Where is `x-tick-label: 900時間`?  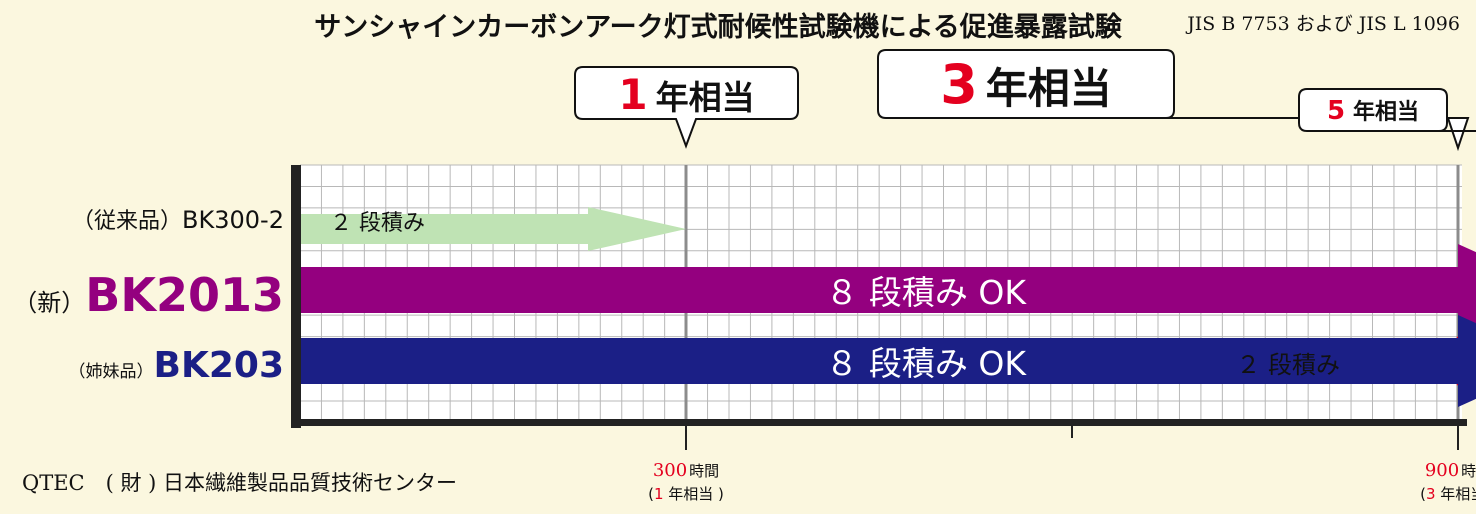
x-tick-label: 900時間 is located at coordinates (1450, 470).